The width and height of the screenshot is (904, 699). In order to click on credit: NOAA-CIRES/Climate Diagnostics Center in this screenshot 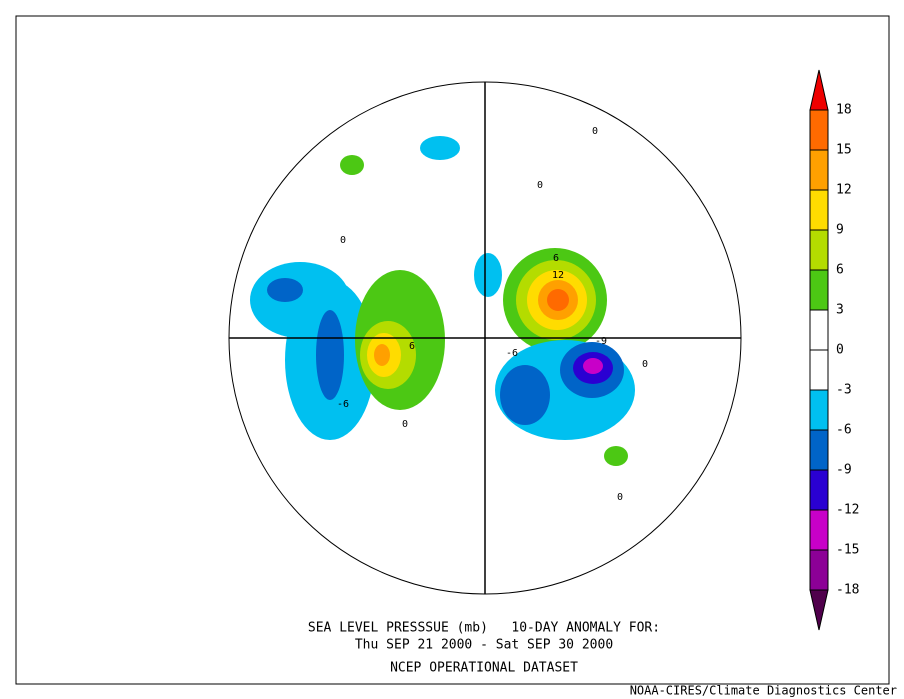, I will do `click(763, 691)`.